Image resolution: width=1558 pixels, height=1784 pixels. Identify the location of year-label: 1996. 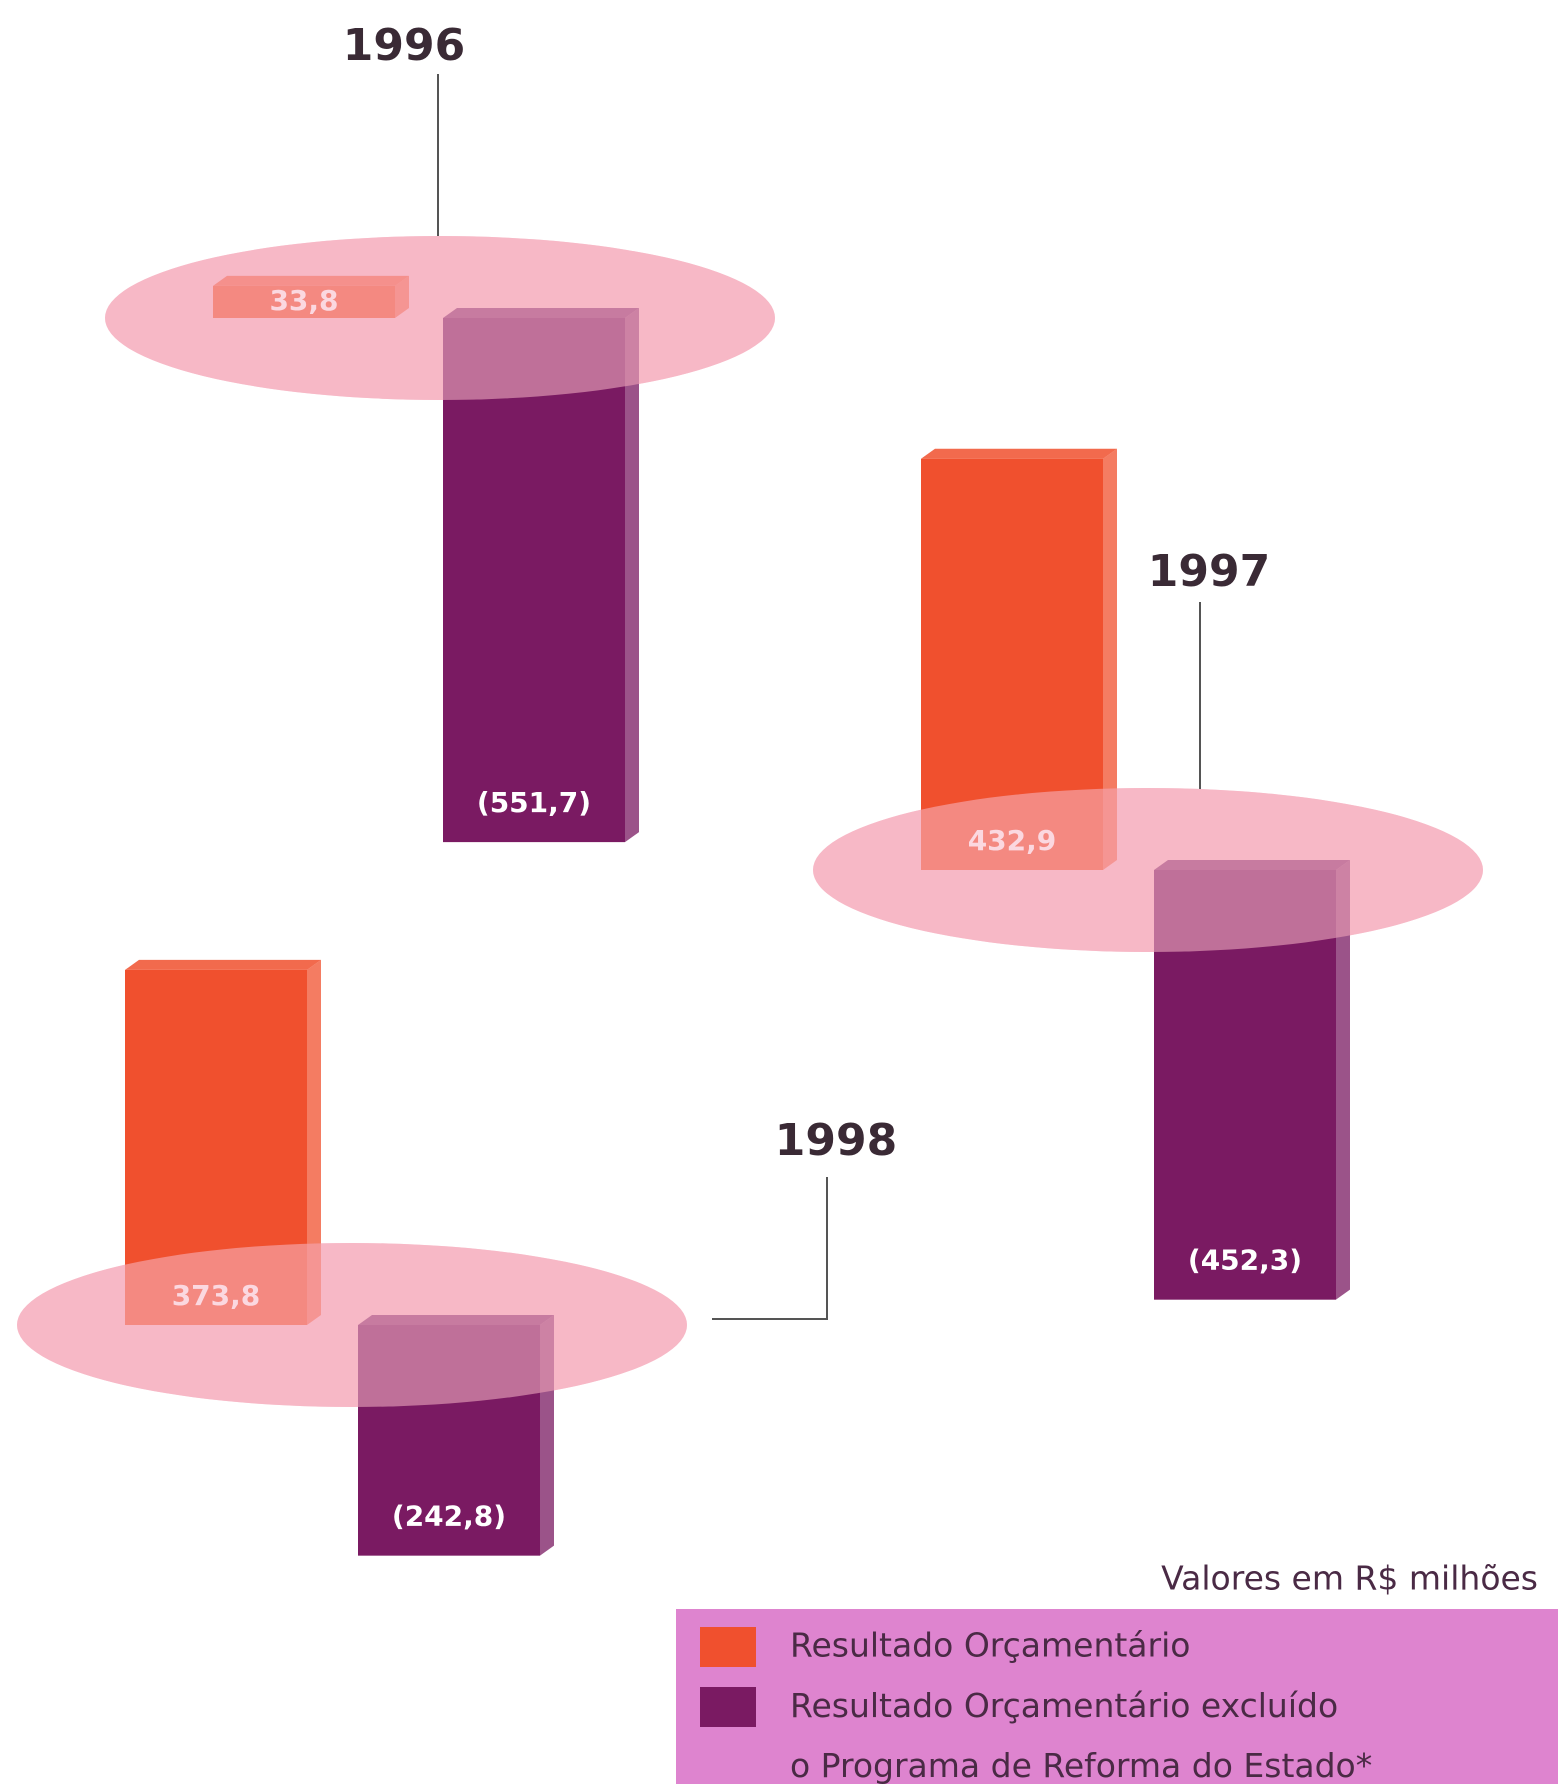
(404, 45).